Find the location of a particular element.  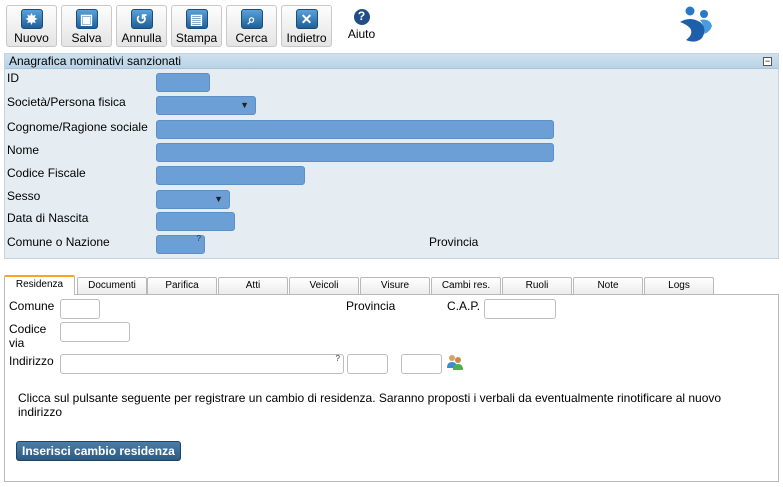

tab-visure: Visure is located at coordinates (395, 285).